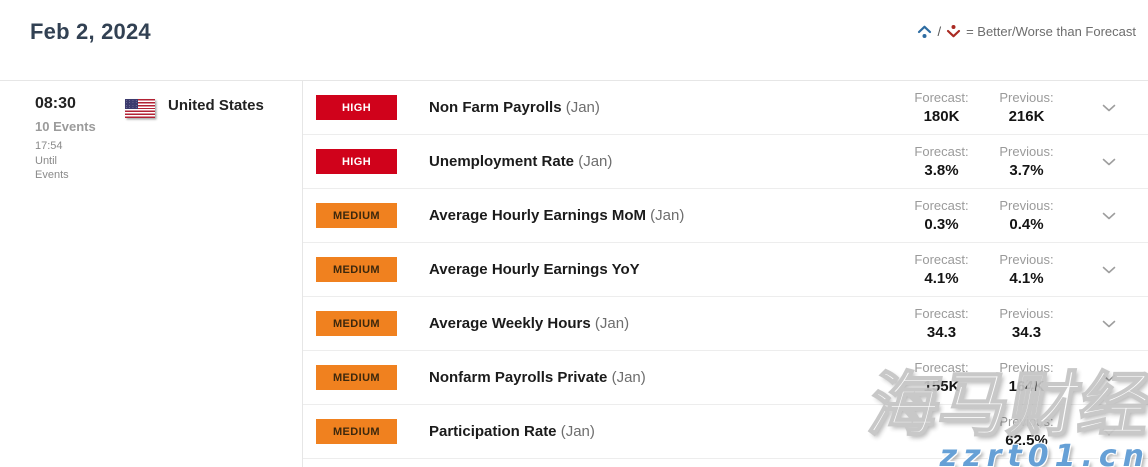 This screenshot has height=467, width=1148. Describe the element at coordinates (521, 161) in the screenshot. I see `event-name: Unemployment Rate (Jan)` at that location.